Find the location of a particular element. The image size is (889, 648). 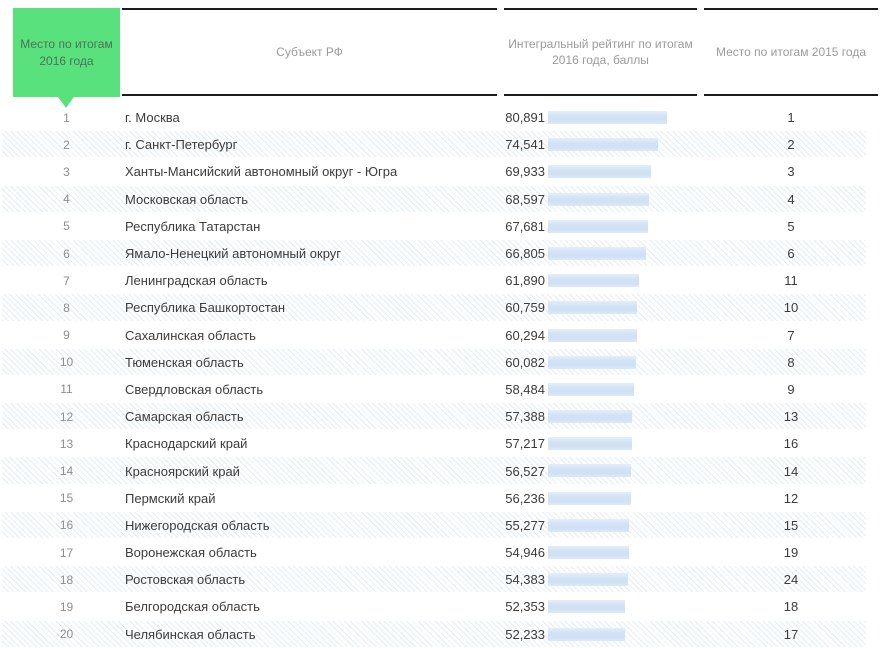

rating-value: 67,681 is located at coordinates (525, 226).